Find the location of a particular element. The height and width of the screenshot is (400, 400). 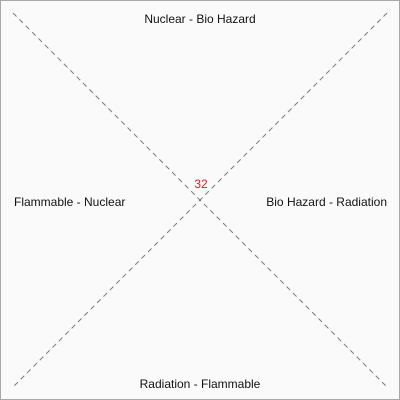

right-edge-label: Bio Hazard - Radiation is located at coordinates (326, 202).